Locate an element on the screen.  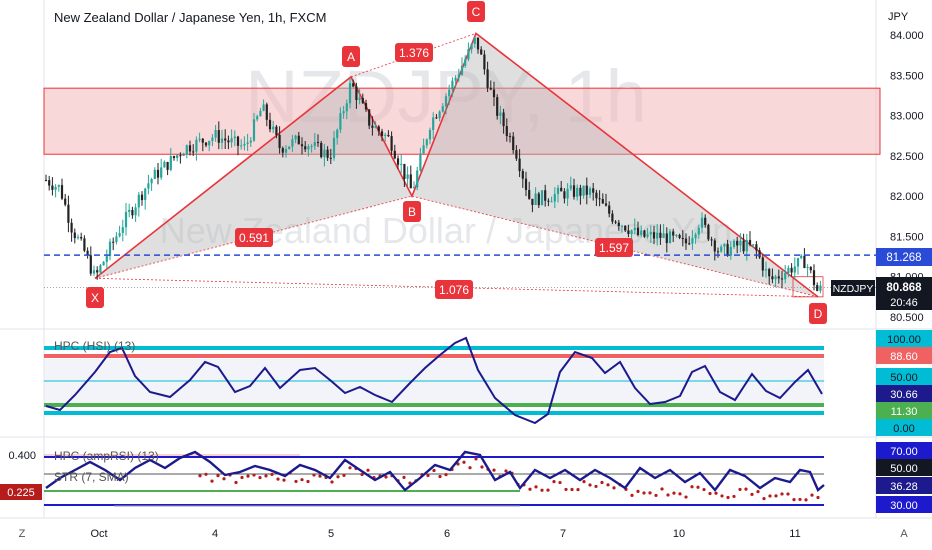
pattern-point-label: A is located at coordinates (351, 57).